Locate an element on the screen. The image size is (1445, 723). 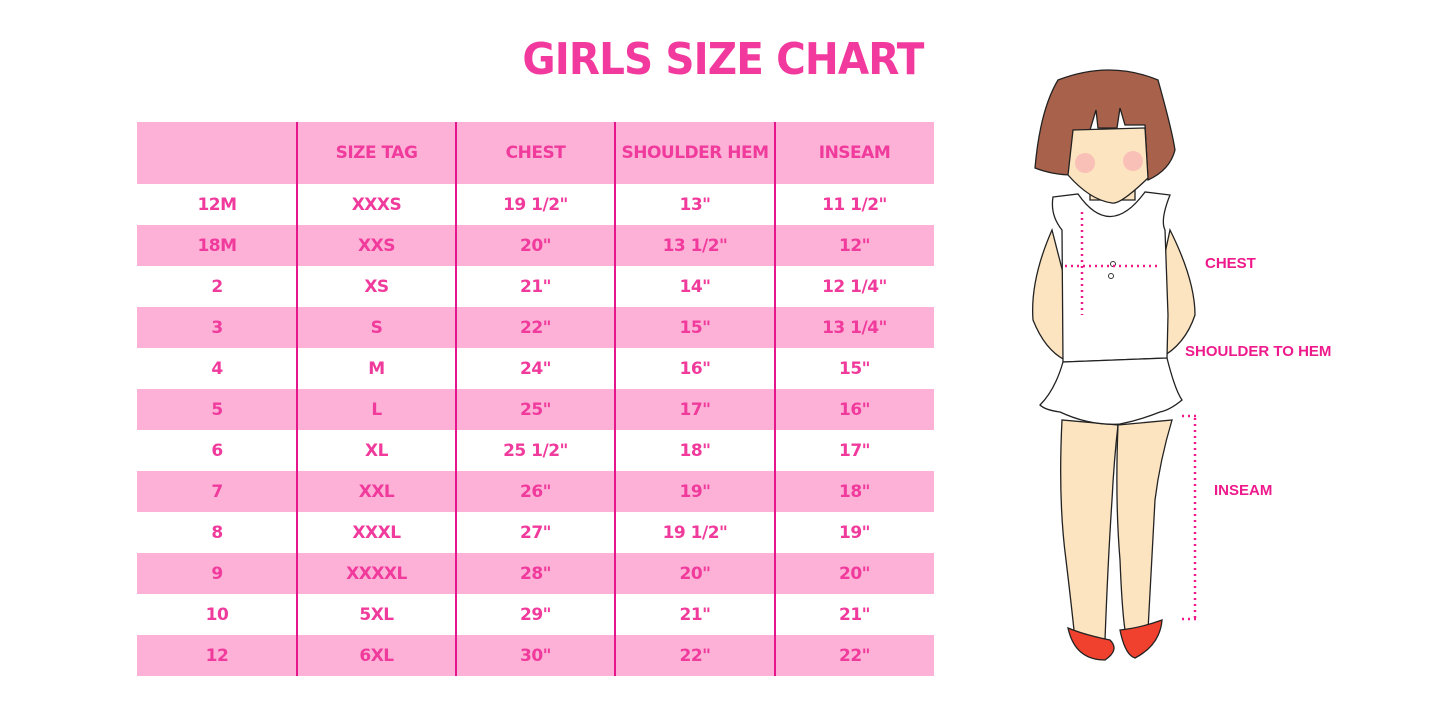
table-row: 3 S 22" 15" 13 1/4" is located at coordinates (535, 327).